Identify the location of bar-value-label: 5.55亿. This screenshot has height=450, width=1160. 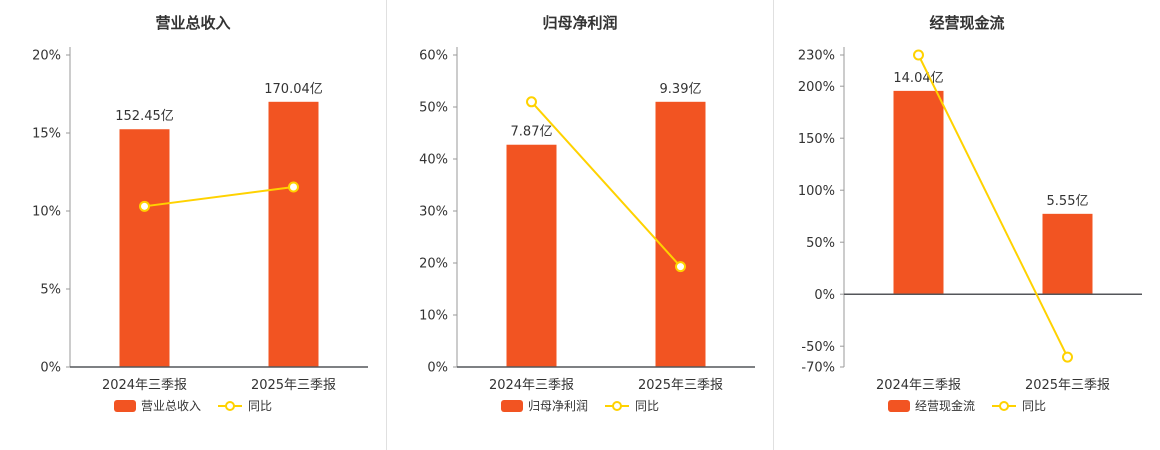
(1068, 201).